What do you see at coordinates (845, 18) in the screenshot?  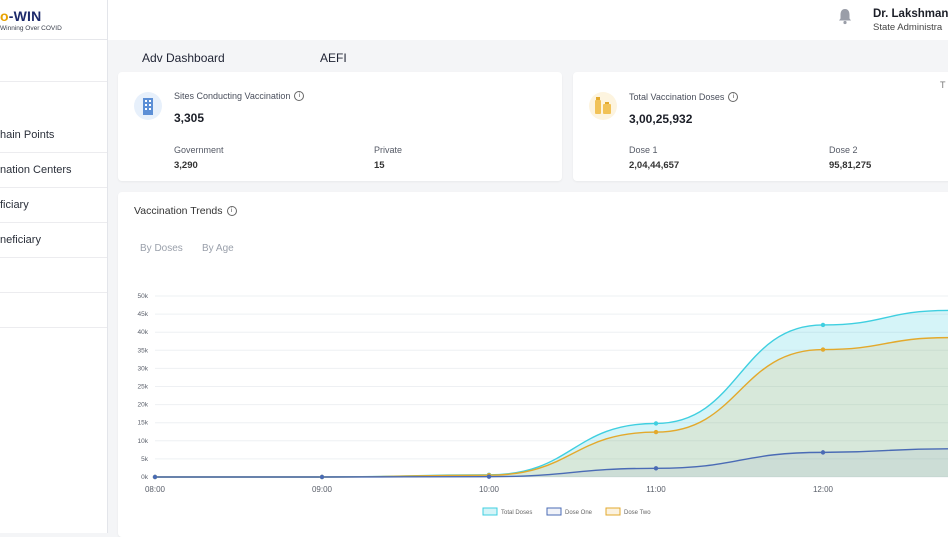 I see `bell-icon` at bounding box center [845, 18].